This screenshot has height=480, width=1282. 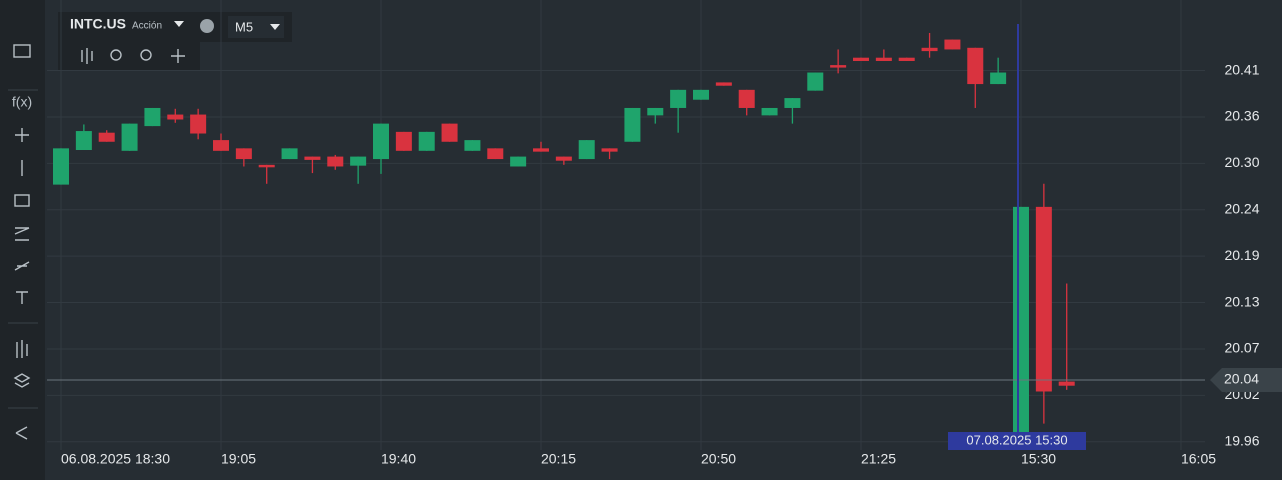 I want to click on x-tick-label: 06.08.2025 18:30, so click(x=115, y=459).